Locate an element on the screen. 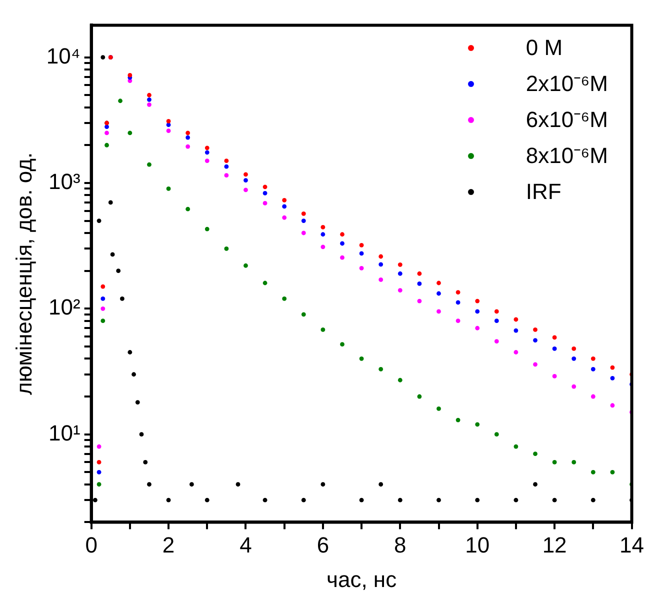  legend-label: 8x10⁻⁶M is located at coordinates (567, 156).